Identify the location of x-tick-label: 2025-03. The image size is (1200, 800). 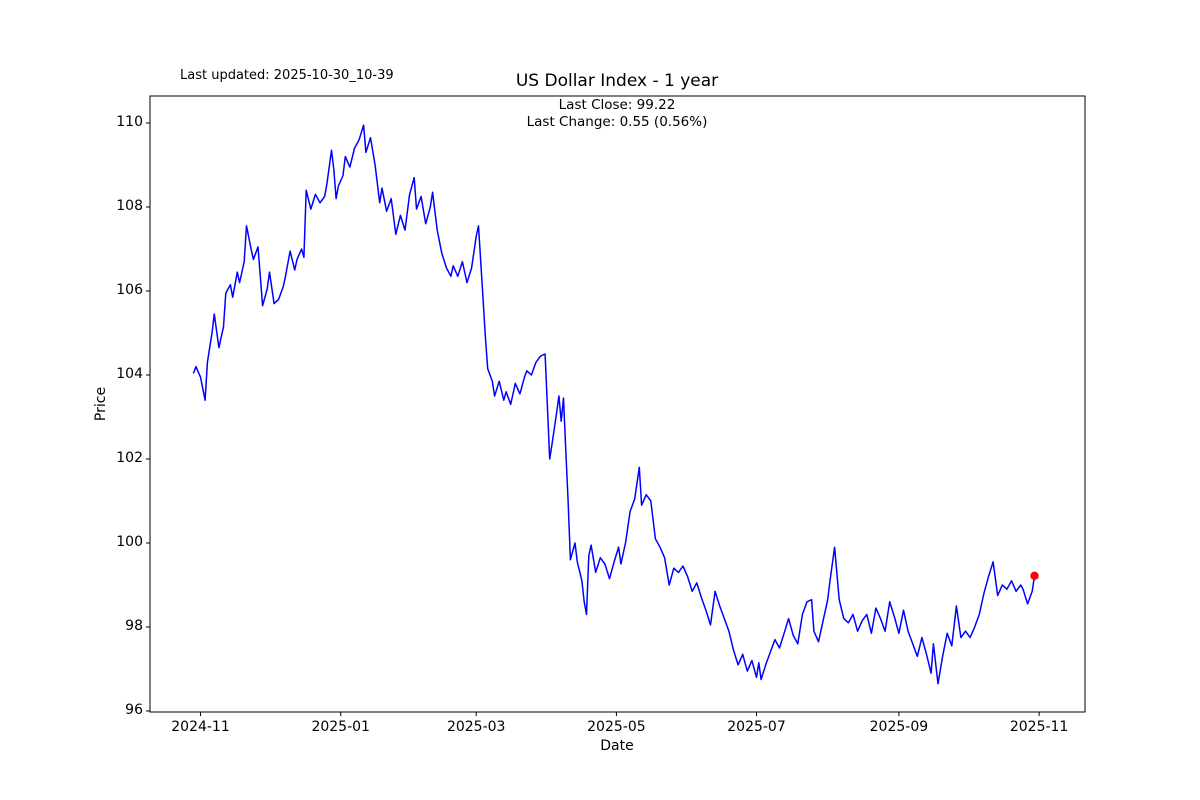
(476, 727).